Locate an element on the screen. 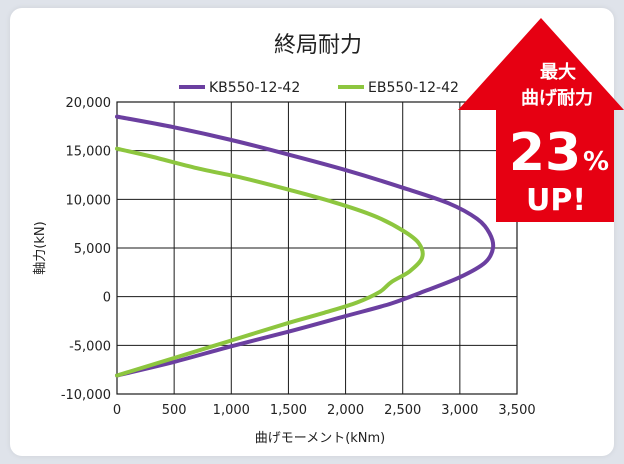 This screenshot has width=624, height=464. badge-number: 23 is located at coordinates (545, 153).